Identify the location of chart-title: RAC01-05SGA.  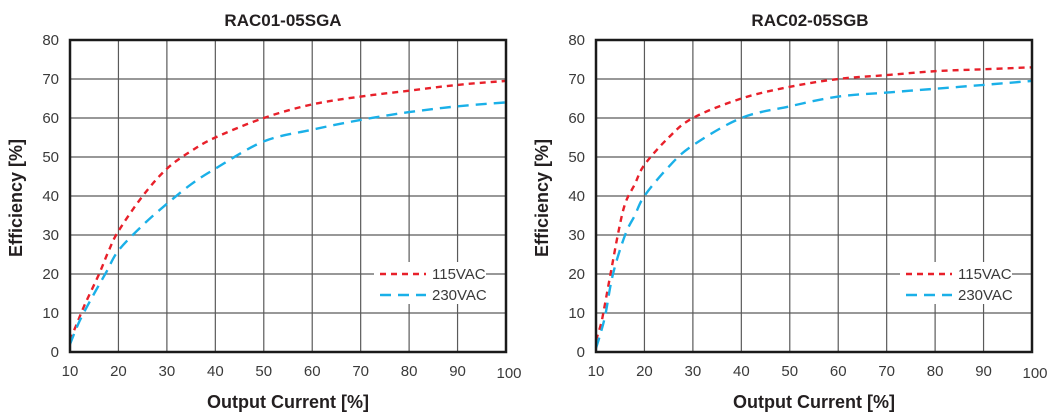
(282, 20).